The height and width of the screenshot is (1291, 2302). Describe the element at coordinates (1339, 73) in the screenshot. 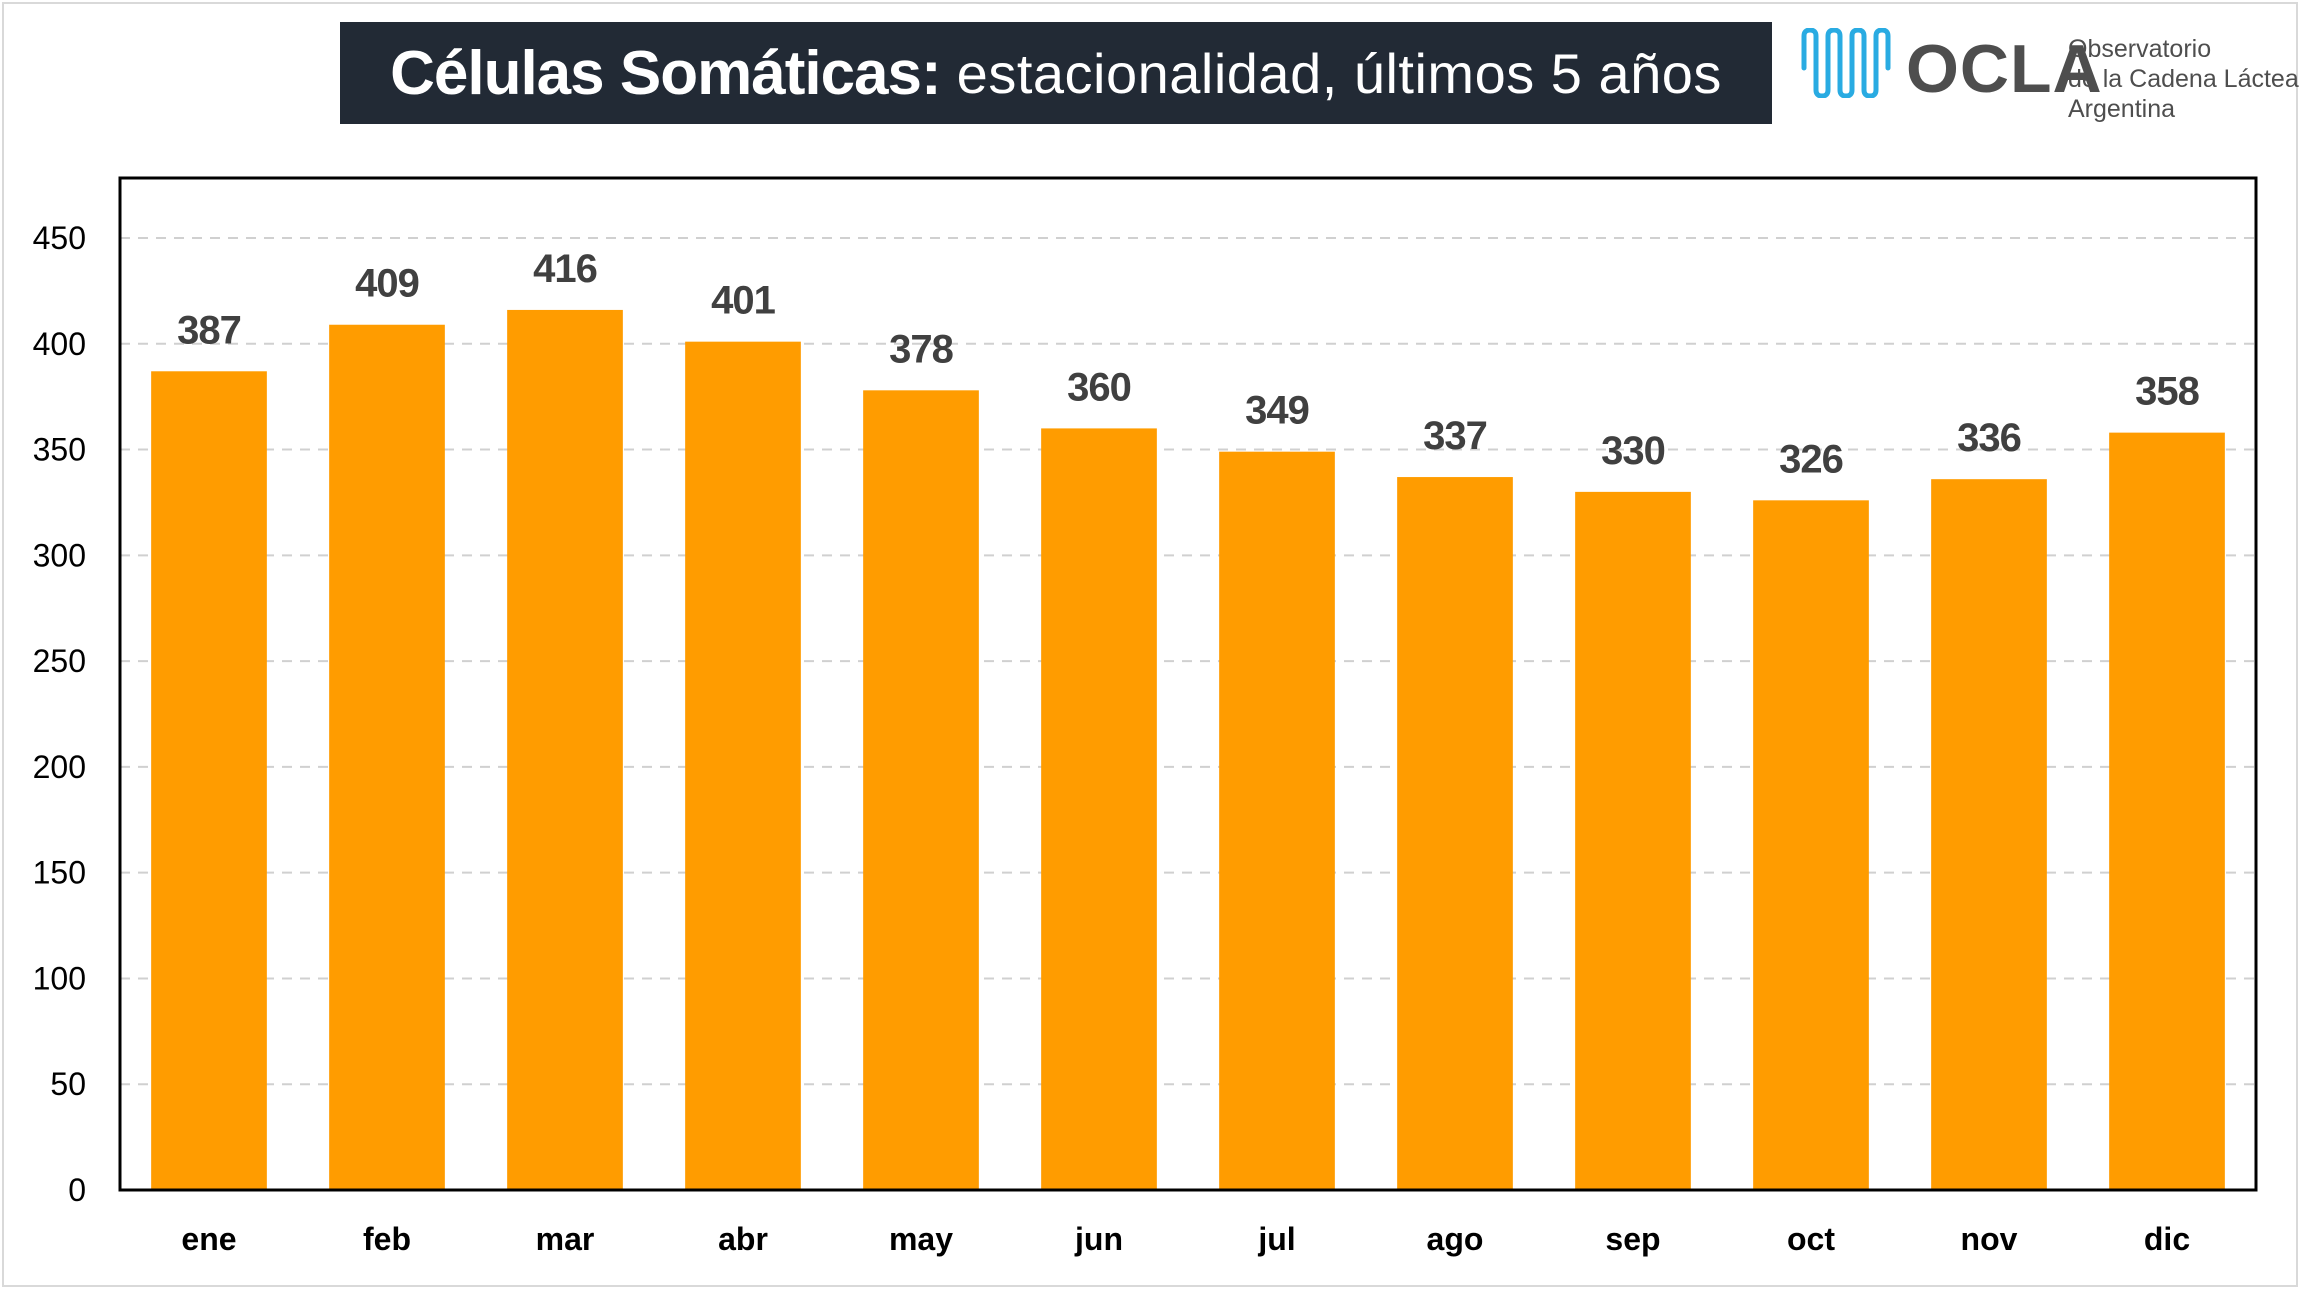

I see `title-rest-part: estacionalidad, últimos 5 años` at that location.